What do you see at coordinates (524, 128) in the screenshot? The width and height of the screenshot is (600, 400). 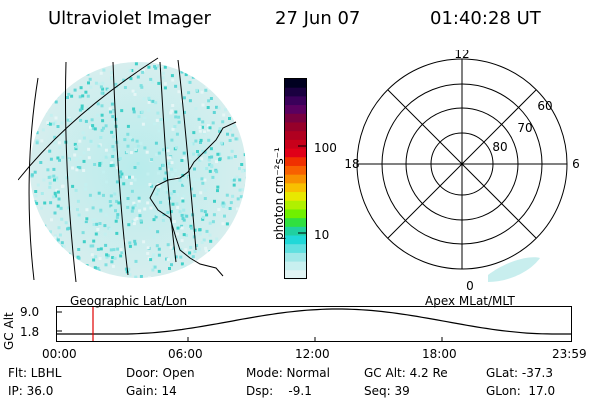 I see `lat-label-70: 70` at bounding box center [524, 128].